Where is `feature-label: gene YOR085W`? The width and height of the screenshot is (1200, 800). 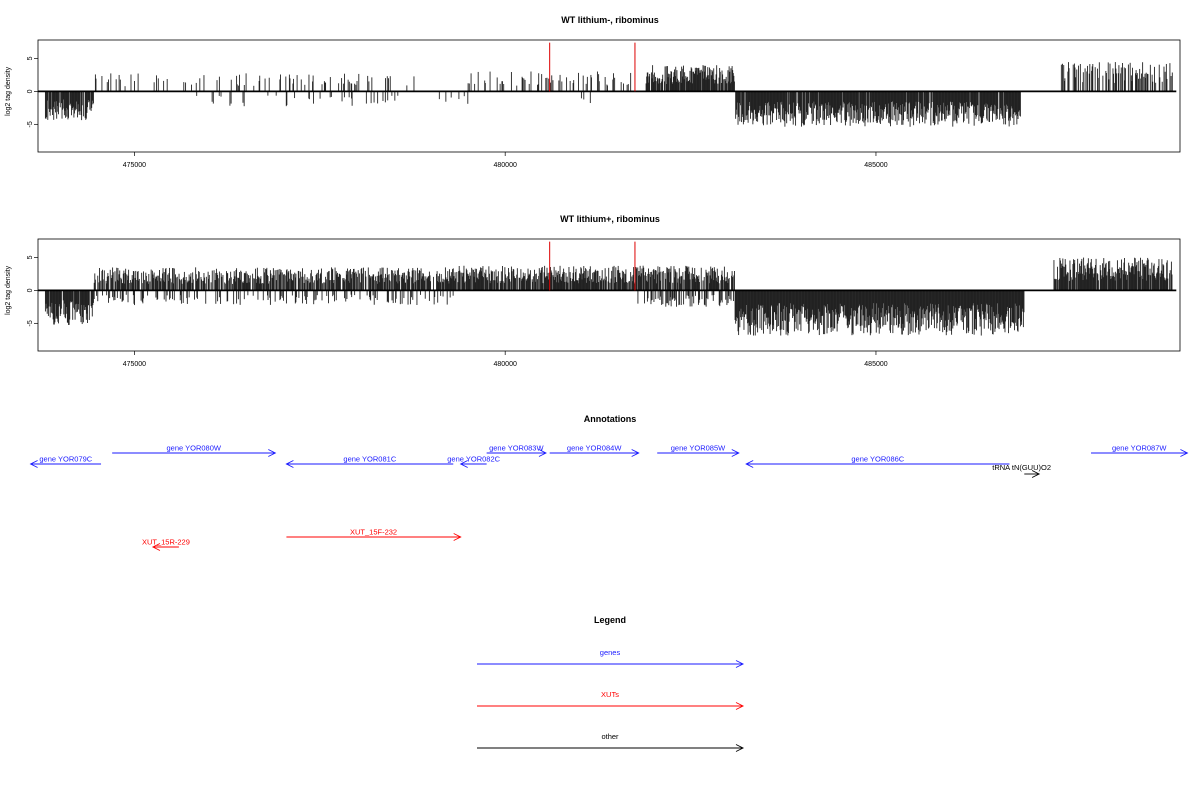 feature-label: gene YOR085W is located at coordinates (698, 448).